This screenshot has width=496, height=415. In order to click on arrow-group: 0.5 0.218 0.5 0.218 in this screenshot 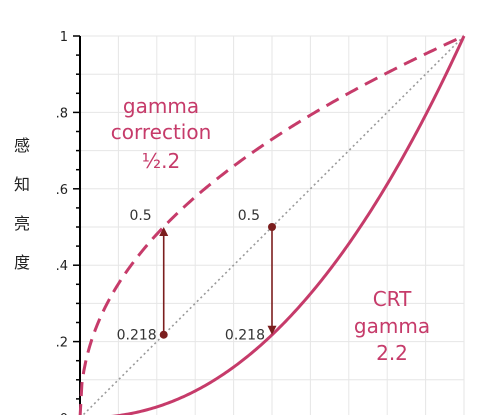, I will do `click(197, 276)`.